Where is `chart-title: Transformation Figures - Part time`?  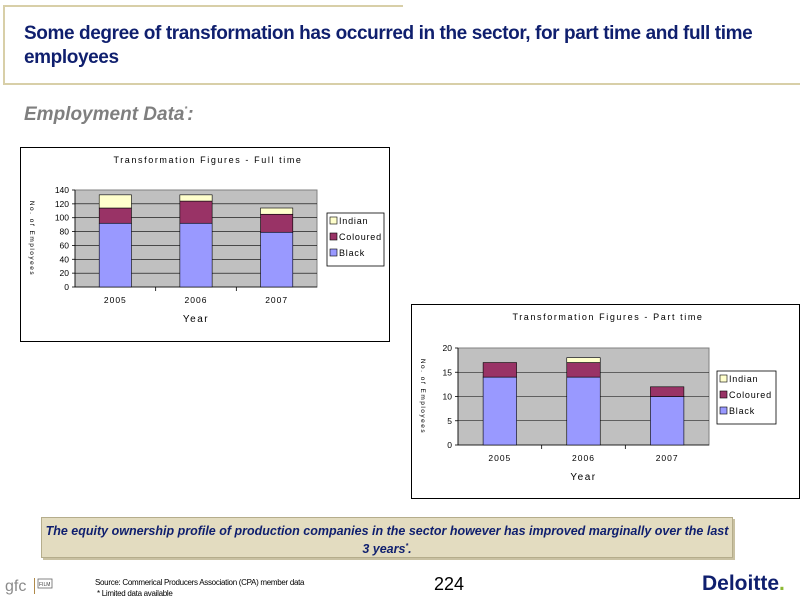 chart-title: Transformation Figures - Part time is located at coordinates (607, 317).